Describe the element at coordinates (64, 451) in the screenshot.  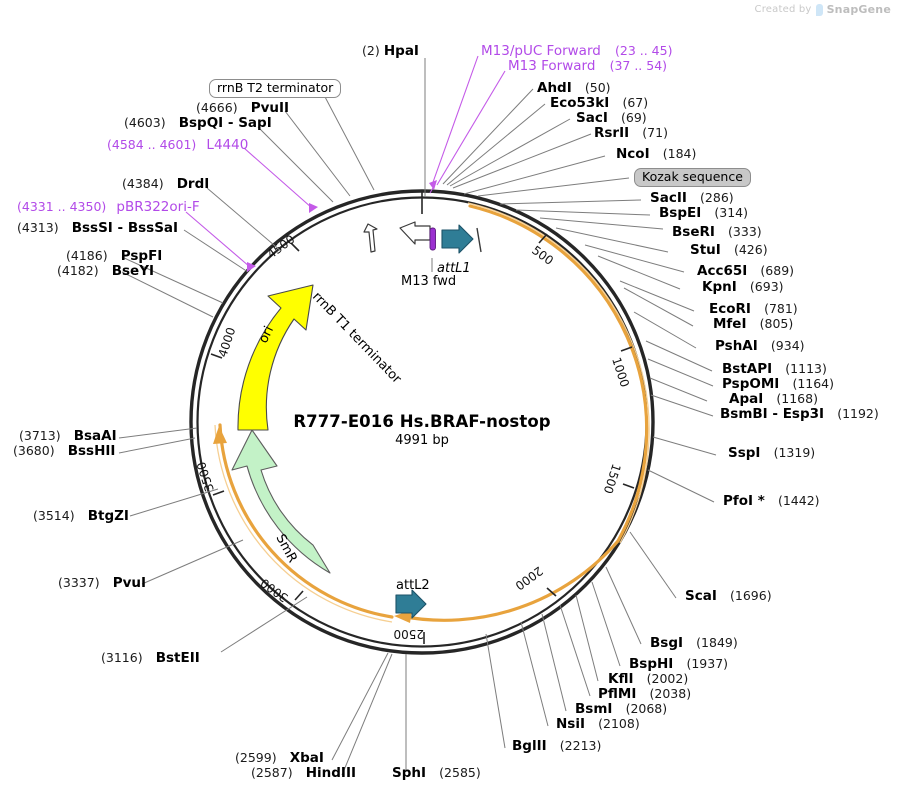
I see `site-label-bsshii: (3680) BssHII` at that location.